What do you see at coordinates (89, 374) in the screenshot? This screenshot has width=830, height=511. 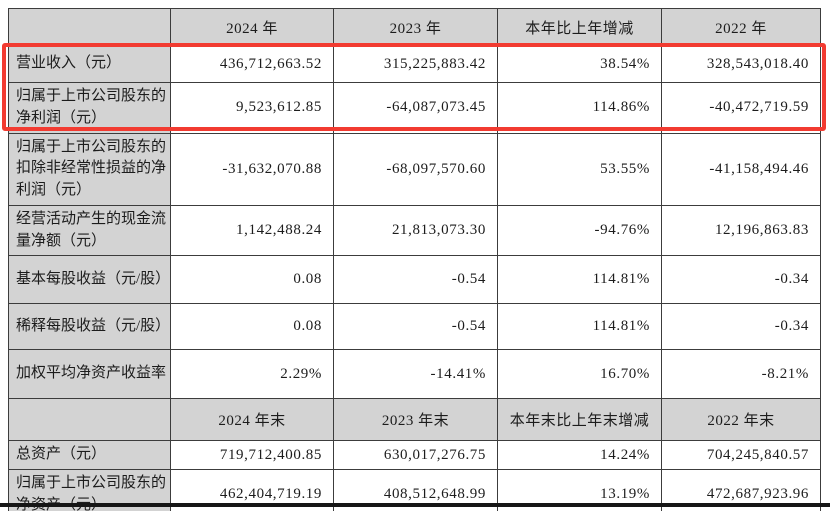 I see `row-label: 加权平均净资产收益率` at bounding box center [89, 374].